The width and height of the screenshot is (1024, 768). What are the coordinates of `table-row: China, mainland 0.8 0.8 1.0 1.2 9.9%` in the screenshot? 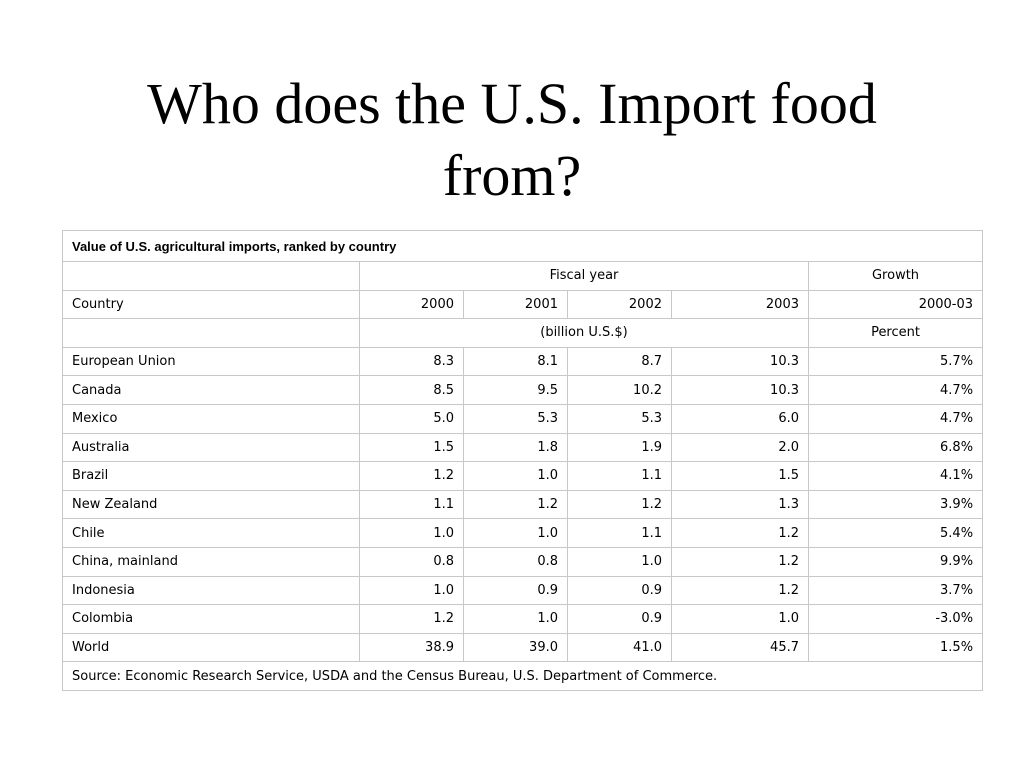 It's located at (523, 561).